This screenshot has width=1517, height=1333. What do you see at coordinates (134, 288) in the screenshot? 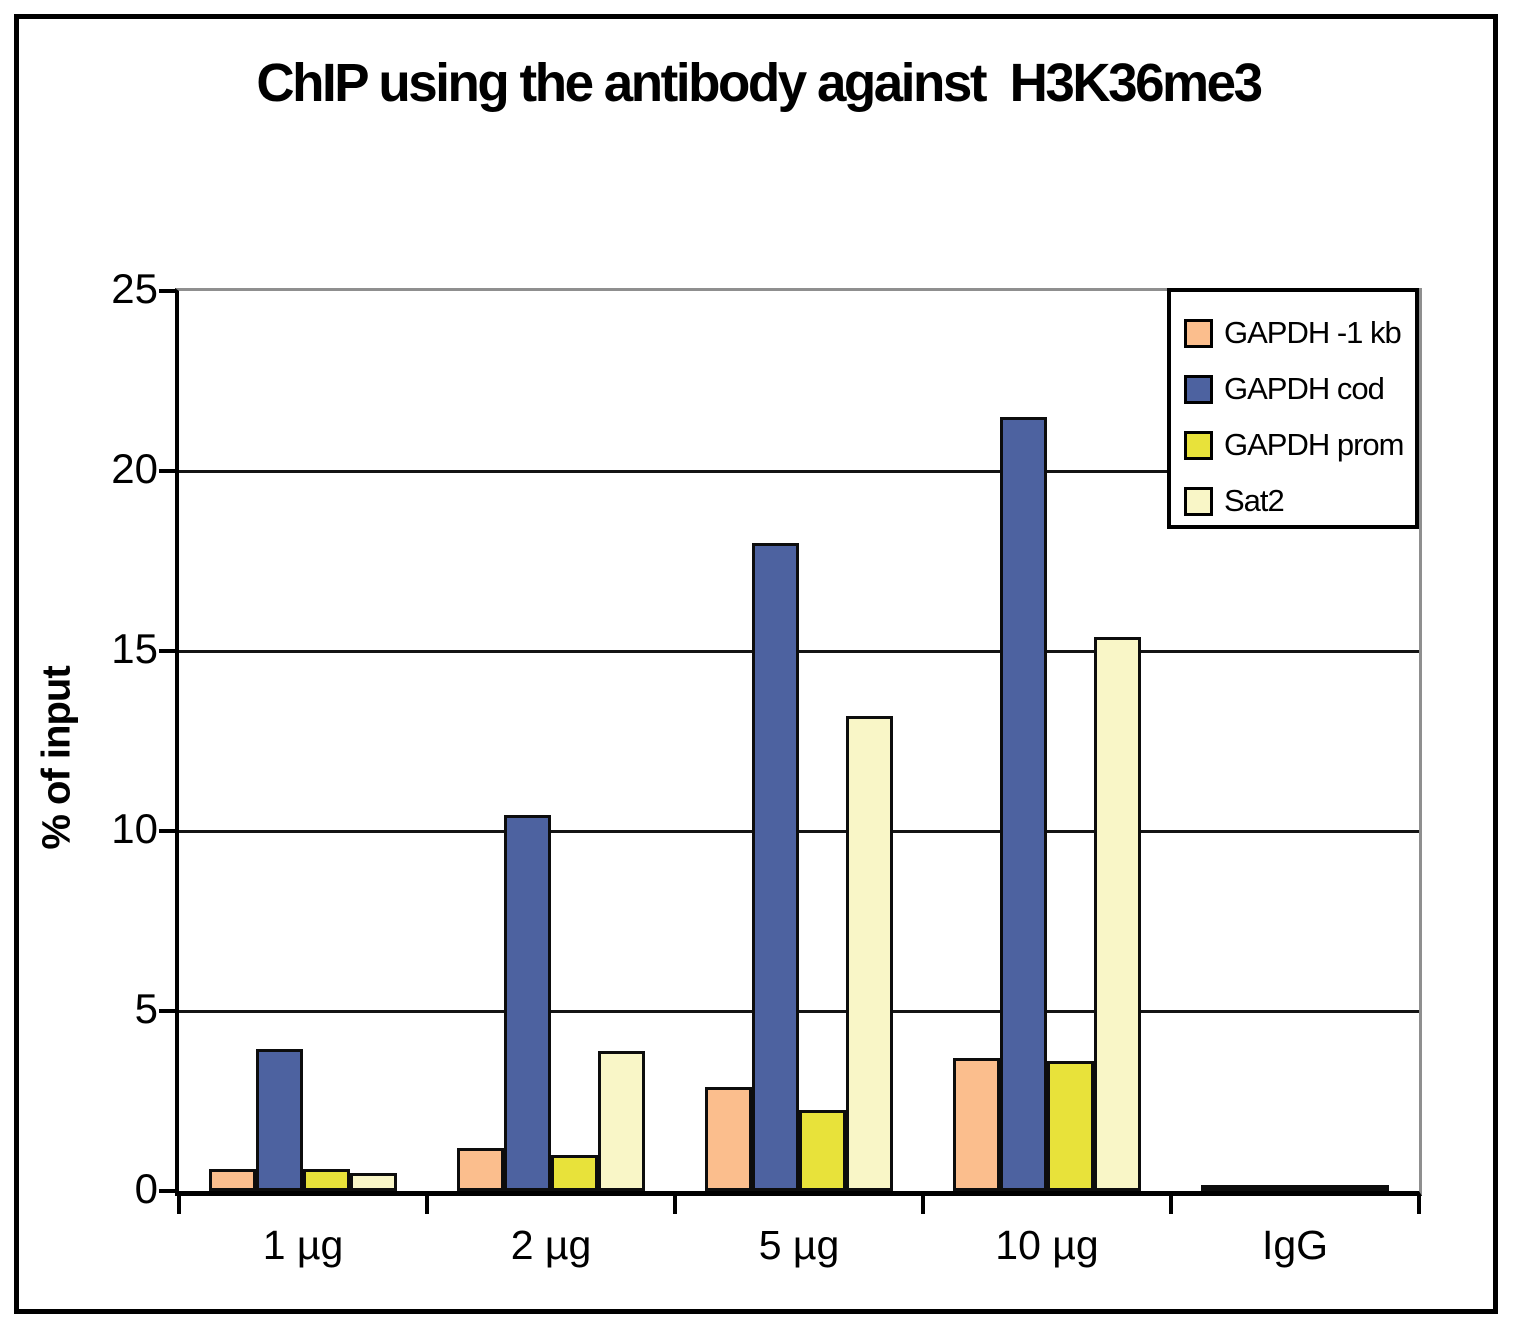
I see `y-axis-tick-label: 25` at bounding box center [134, 288].